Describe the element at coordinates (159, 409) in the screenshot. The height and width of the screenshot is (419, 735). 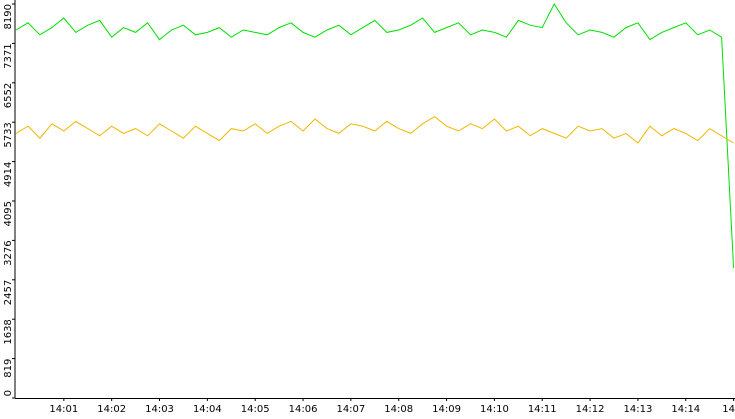
I see `x-tick-label: 14:03` at that location.